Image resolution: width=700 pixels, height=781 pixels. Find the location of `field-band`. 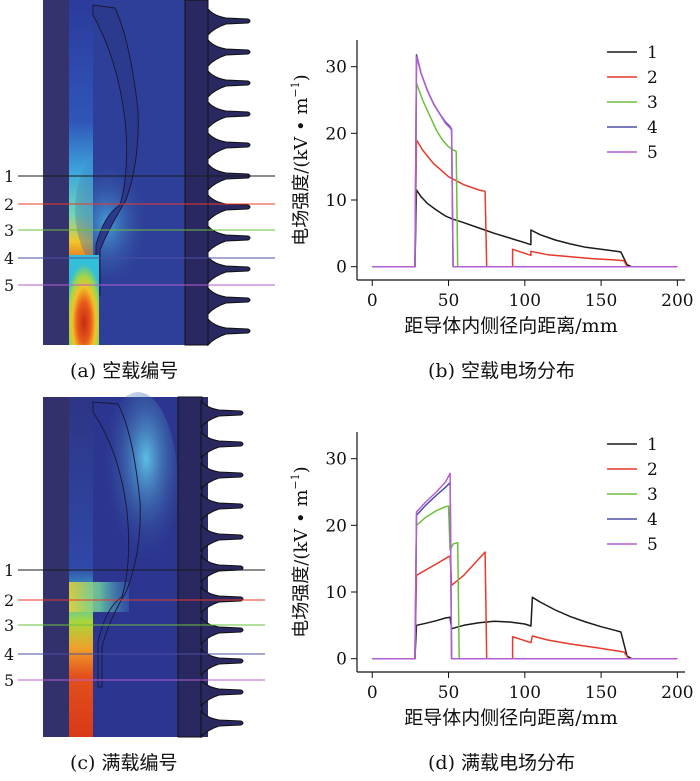

field-band is located at coordinates (99, 597).